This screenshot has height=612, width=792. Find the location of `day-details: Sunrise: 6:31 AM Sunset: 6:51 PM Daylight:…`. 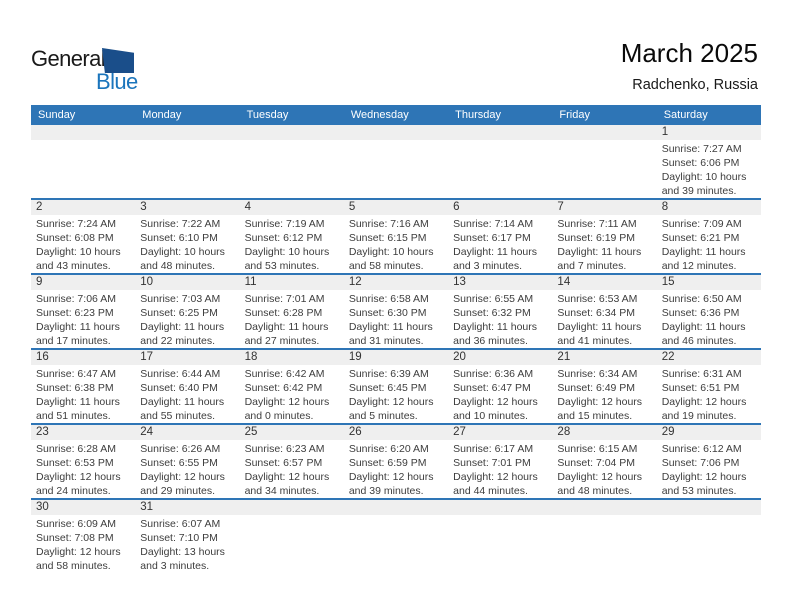

day-details: Sunrise: 6:31 AM Sunset: 6:51 PM Daylight:… is located at coordinates (709, 394).